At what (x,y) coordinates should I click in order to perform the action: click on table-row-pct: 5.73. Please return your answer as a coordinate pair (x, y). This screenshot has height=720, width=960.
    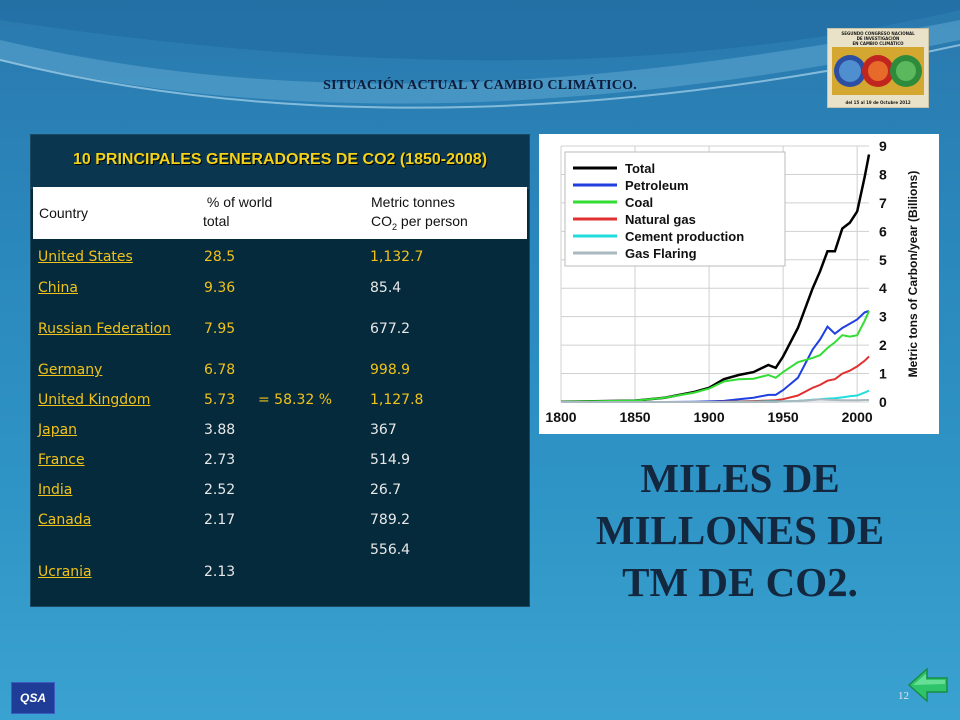
    Looking at the image, I should click on (220, 400).